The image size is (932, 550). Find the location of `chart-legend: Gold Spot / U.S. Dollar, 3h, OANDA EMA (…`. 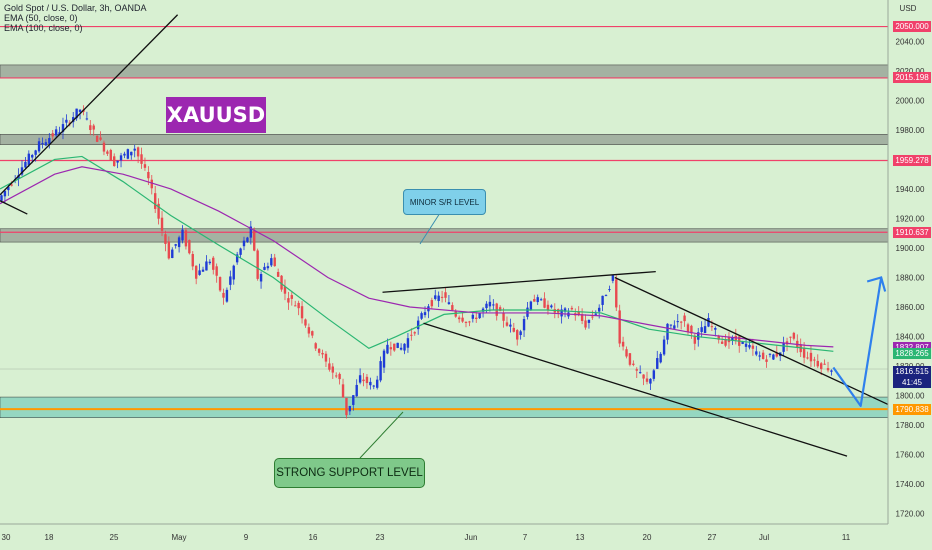

chart-legend: Gold Spot / U.S. Dollar, 3h, OANDA EMA (… is located at coordinates (75, 18).